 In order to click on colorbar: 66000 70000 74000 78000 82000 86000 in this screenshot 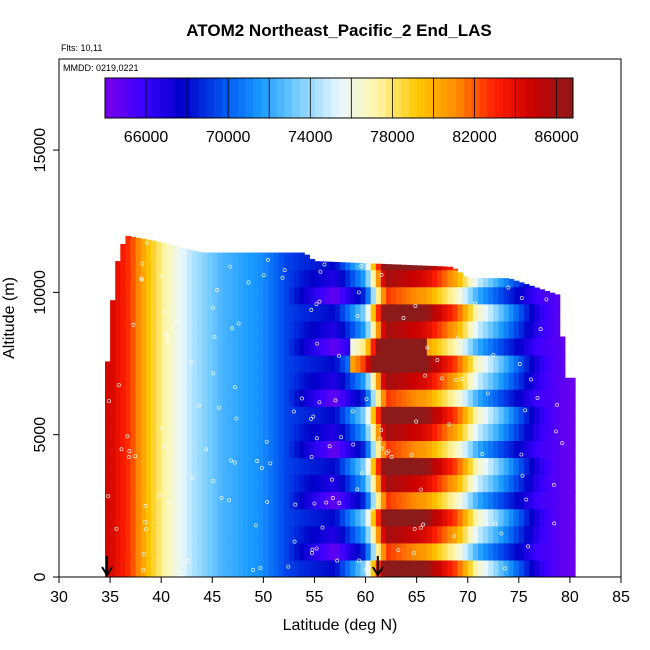, I will do `click(341, 111)`.